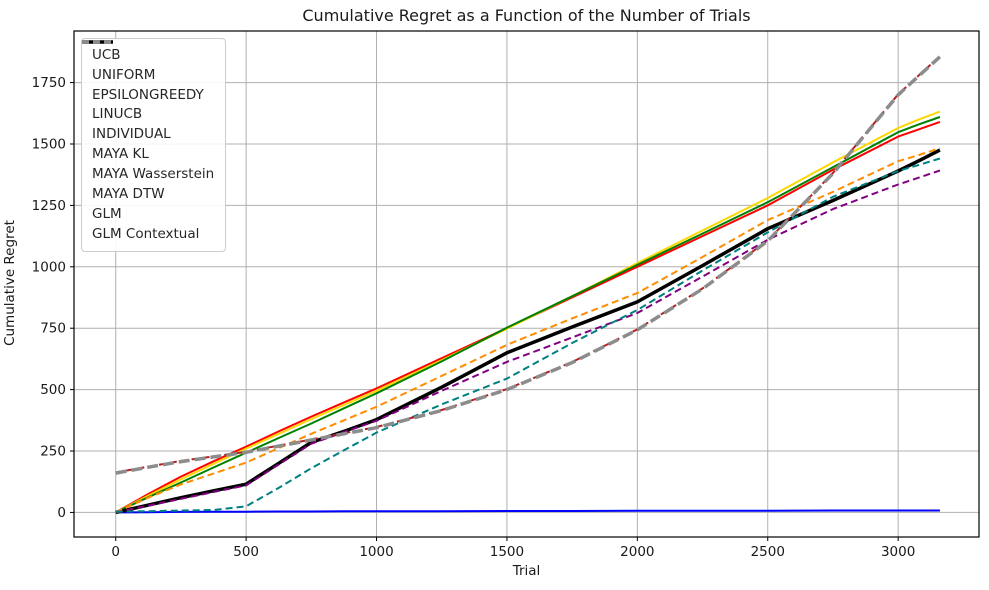 The width and height of the screenshot is (989, 590). I want to click on legend-item-linucb: LINUCB, so click(148, 83).